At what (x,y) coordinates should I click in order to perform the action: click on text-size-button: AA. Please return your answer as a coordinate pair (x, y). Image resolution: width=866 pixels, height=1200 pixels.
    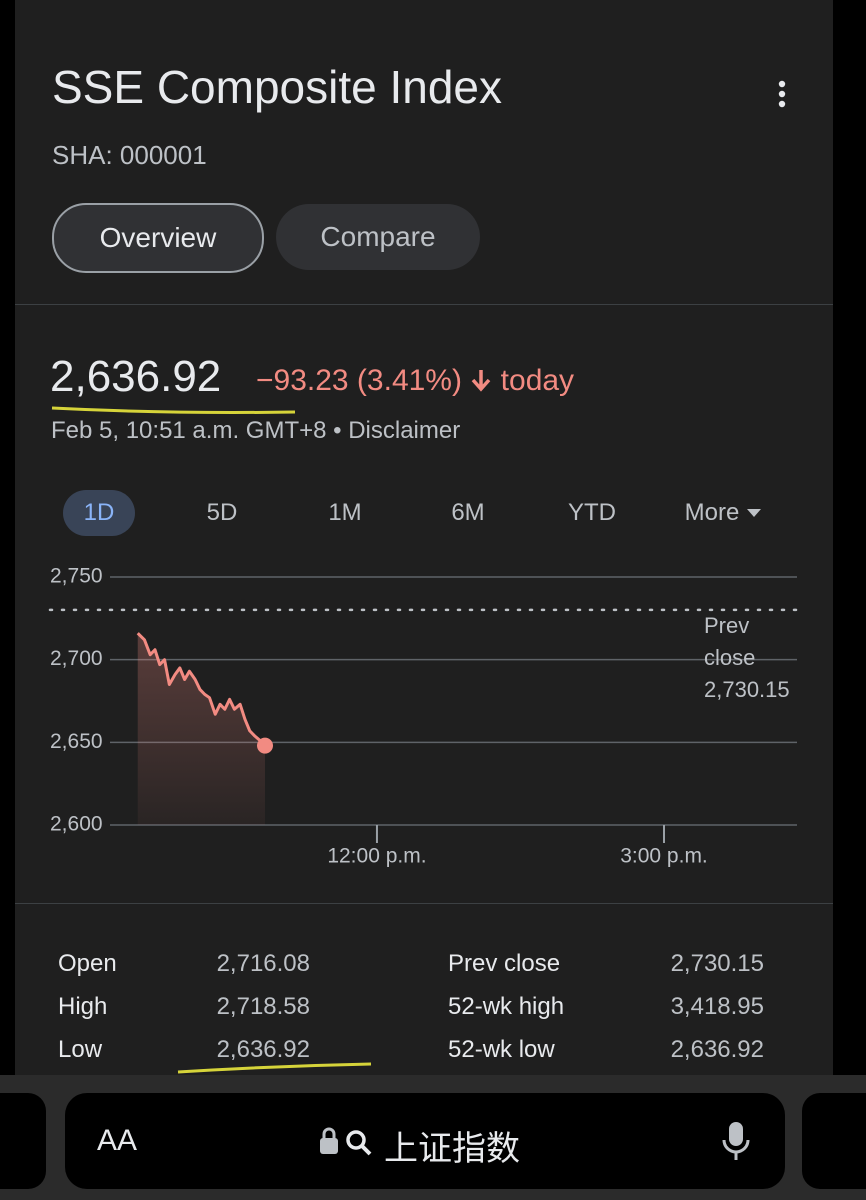
    Looking at the image, I should click on (117, 1140).